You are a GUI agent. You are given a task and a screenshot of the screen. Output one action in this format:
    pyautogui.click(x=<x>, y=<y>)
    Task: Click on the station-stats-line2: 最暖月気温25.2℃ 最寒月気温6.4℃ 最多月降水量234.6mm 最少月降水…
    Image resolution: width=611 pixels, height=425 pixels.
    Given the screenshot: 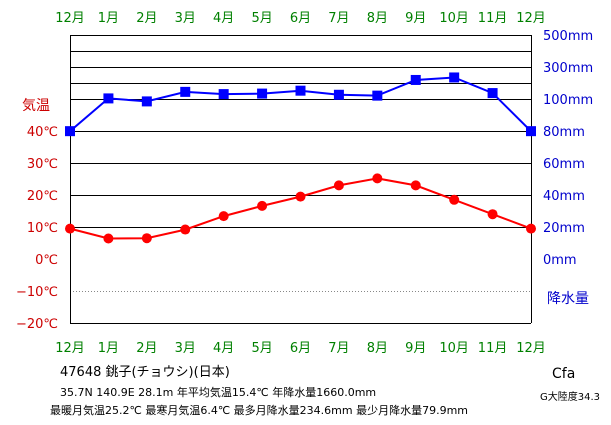 What is the action you would take?
    pyautogui.click(x=259, y=410)
    